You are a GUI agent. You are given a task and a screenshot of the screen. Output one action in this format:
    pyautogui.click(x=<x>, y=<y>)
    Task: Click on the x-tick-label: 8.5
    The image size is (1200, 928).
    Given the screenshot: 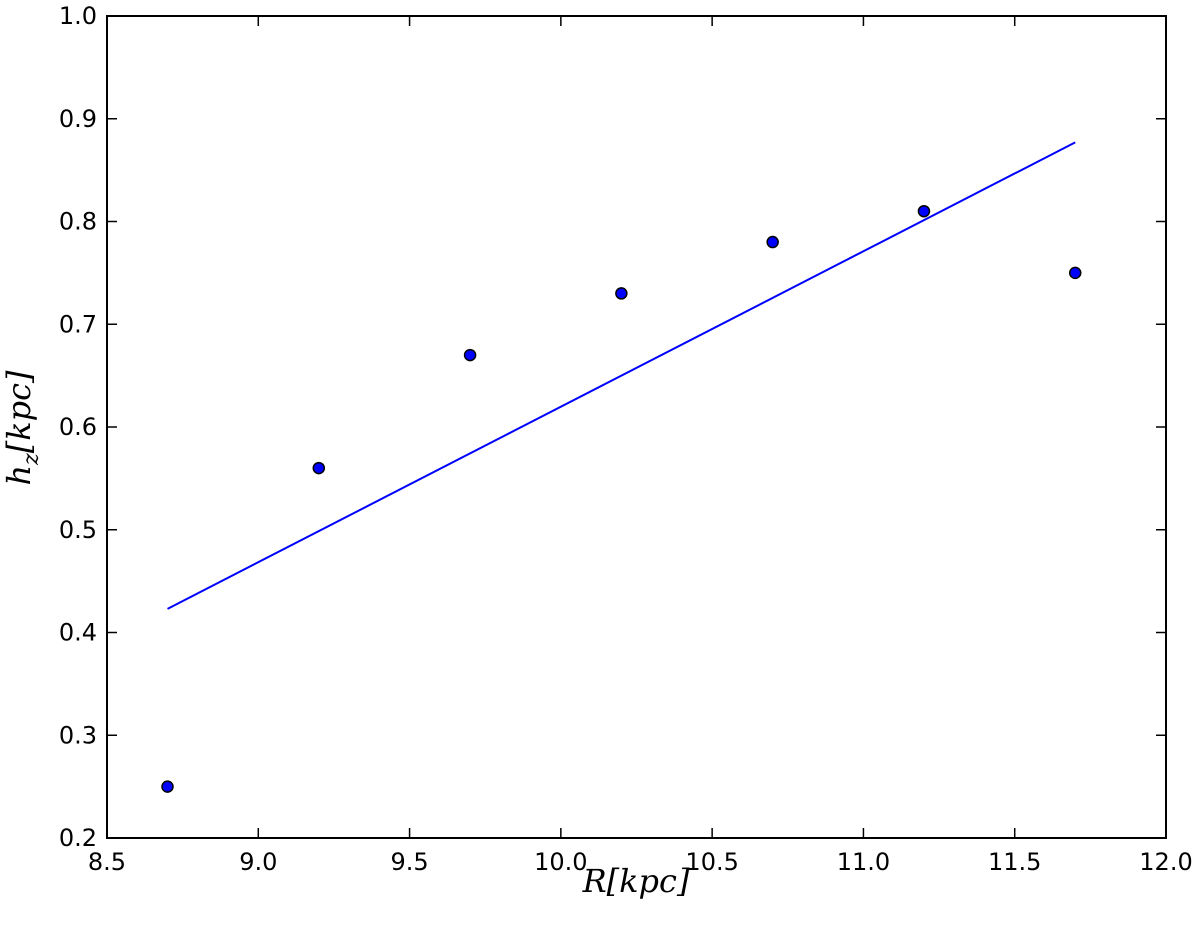 What is the action you would take?
    pyautogui.click(x=107, y=862)
    